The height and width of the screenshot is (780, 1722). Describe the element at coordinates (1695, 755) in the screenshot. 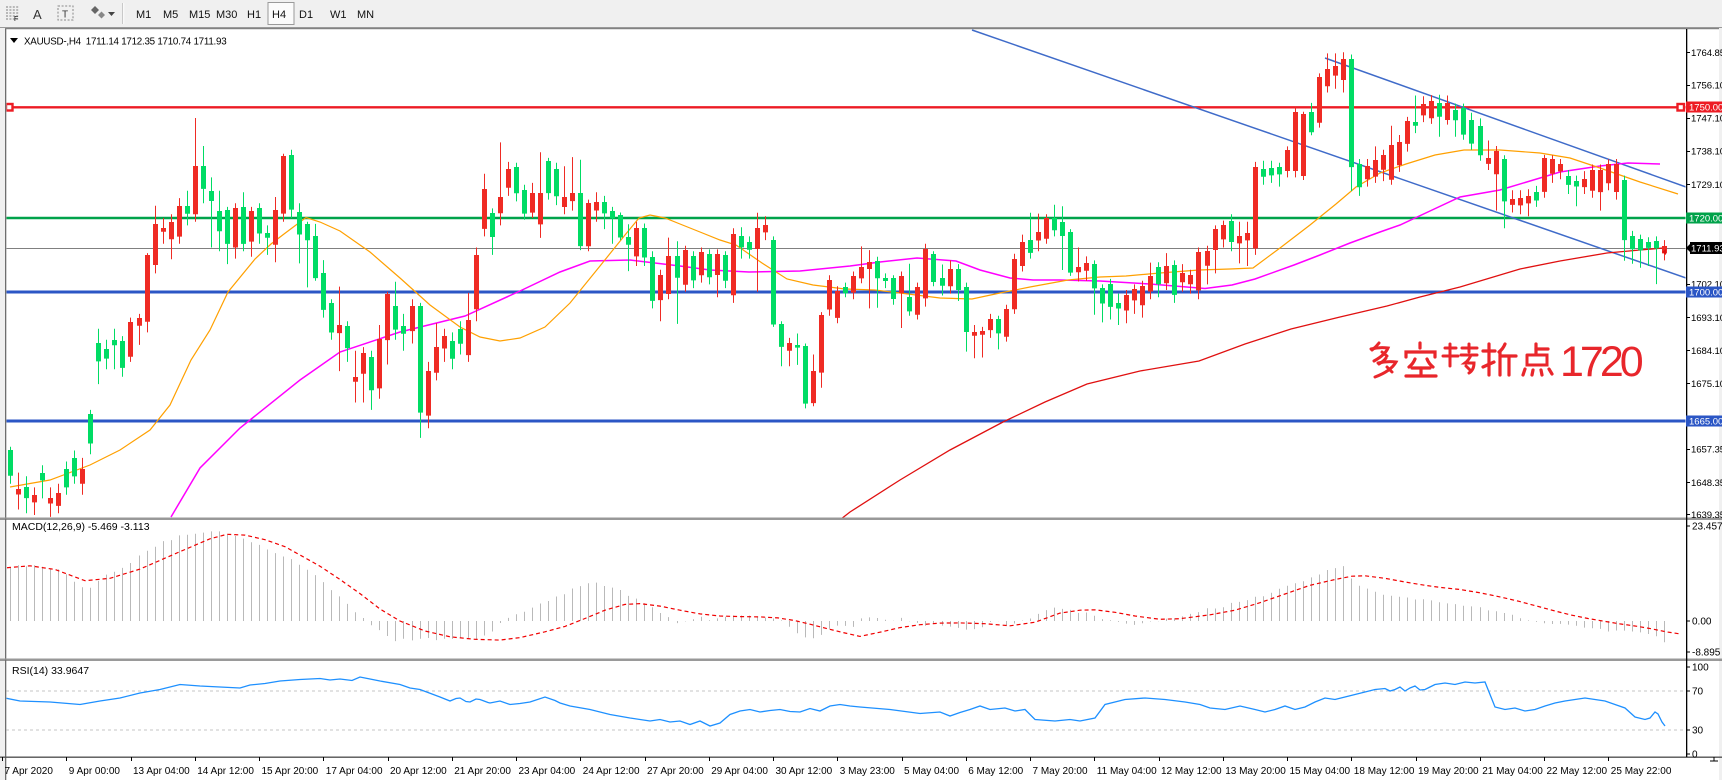

I see `svg-text: 0` at that location.